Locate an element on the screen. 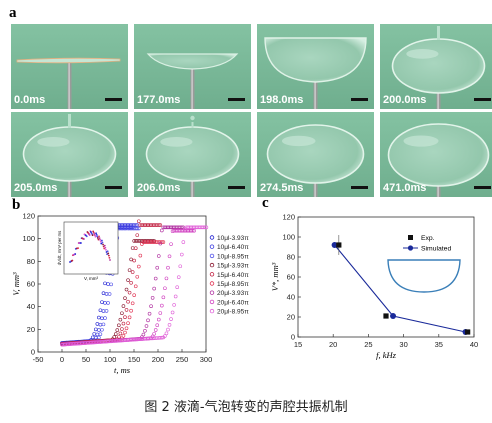  legend-marker-sim is located at coordinates (410, 248).